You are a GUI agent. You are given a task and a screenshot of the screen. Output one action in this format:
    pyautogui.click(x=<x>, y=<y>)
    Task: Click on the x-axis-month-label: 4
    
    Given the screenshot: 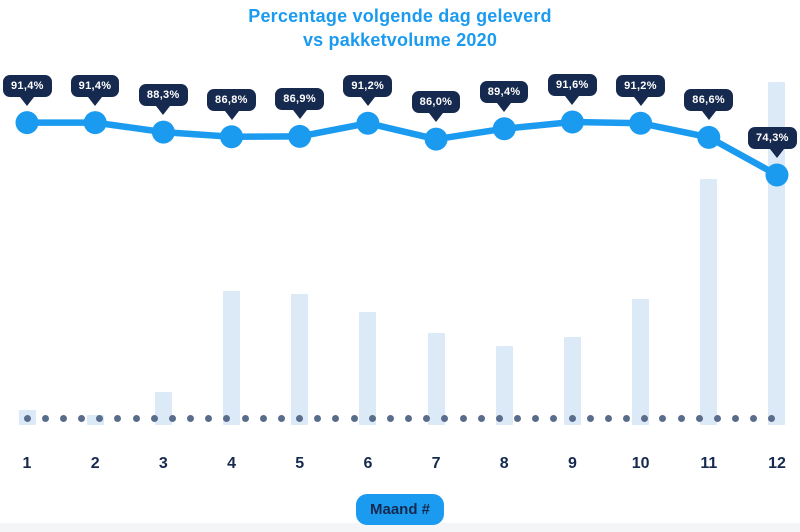 What is the action you would take?
    pyautogui.click(x=231, y=463)
    